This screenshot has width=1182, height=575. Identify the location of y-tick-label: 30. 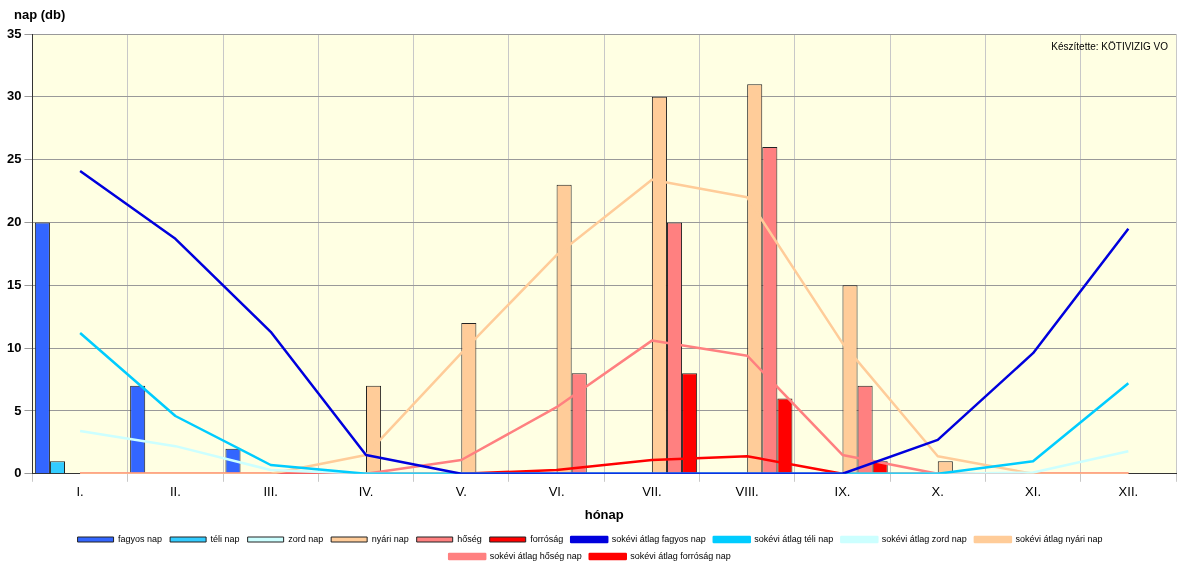
(14, 96).